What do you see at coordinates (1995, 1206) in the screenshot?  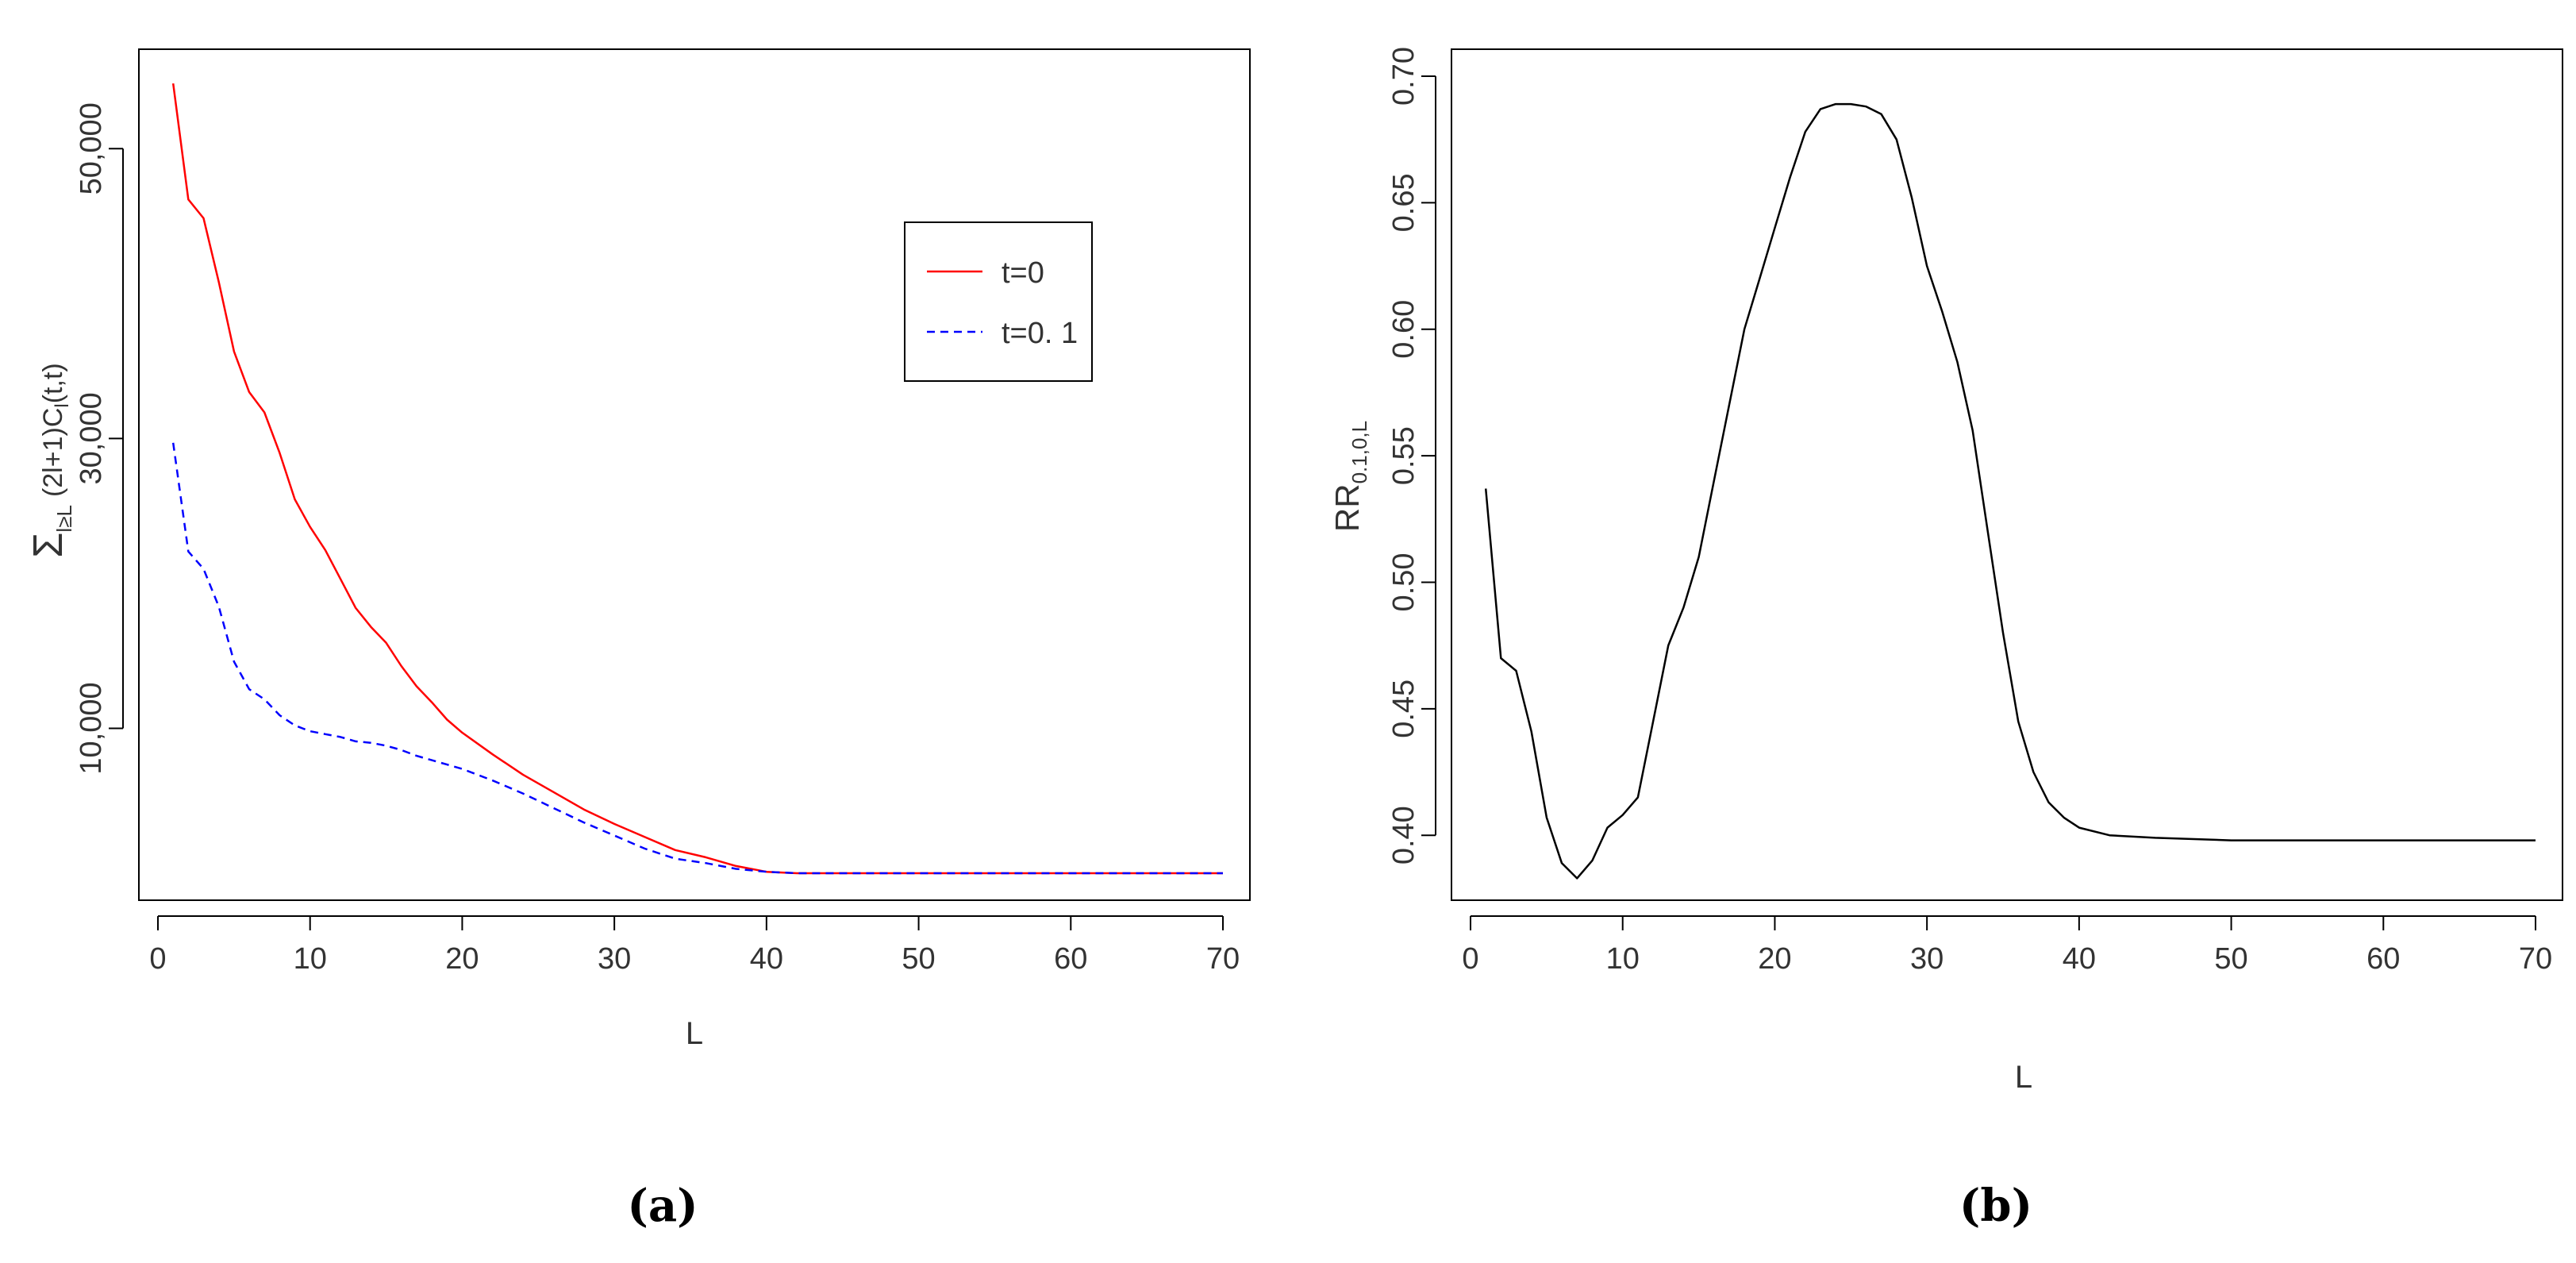 I see `caption-b: (b)` at bounding box center [1995, 1206].